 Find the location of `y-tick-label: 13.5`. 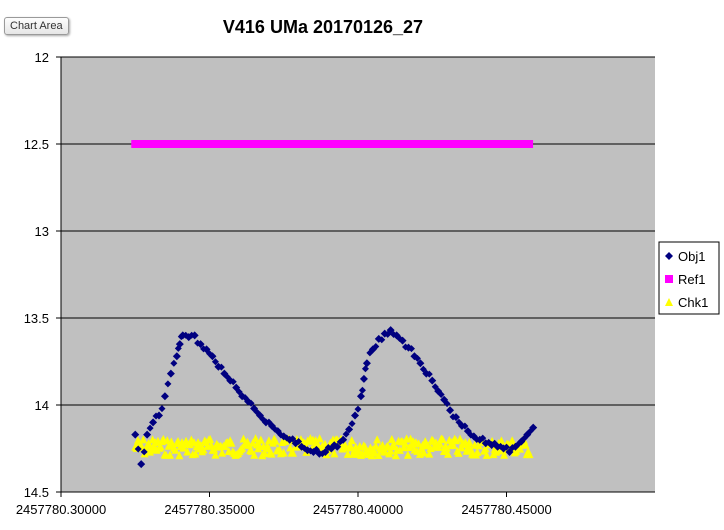

y-tick-label: 13.5 is located at coordinates (36, 318).